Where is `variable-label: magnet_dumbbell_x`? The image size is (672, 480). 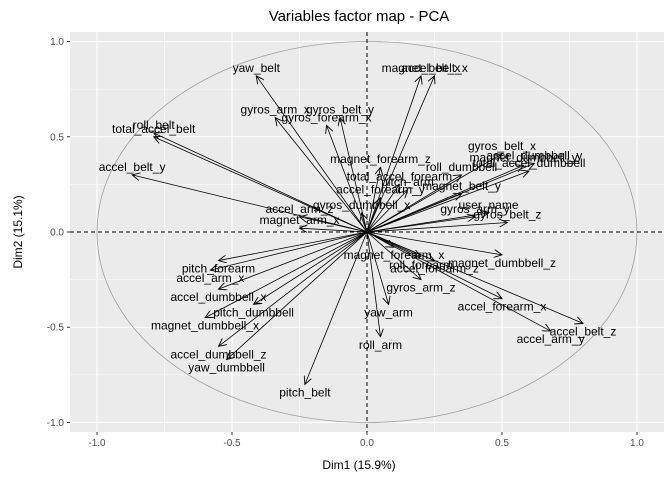
variable-label: magnet_dumbbell_x is located at coordinates (205, 326).